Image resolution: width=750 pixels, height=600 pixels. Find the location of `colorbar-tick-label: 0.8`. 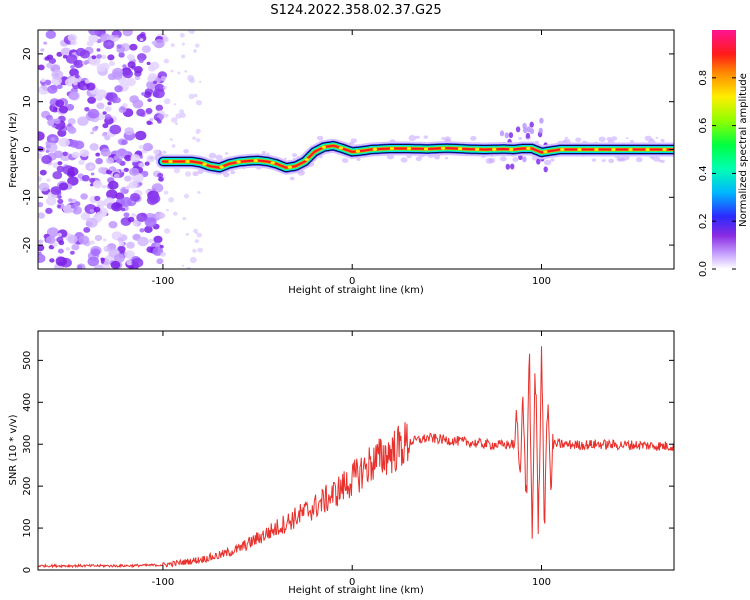

colorbar-tick-label: 0.8 is located at coordinates (703, 78).